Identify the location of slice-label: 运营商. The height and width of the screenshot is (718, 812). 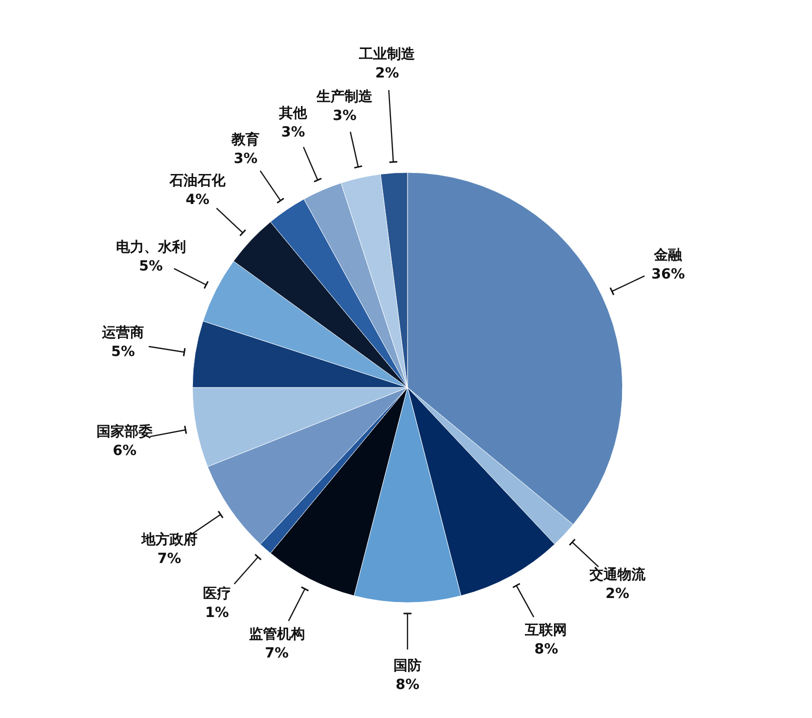
(122, 332).